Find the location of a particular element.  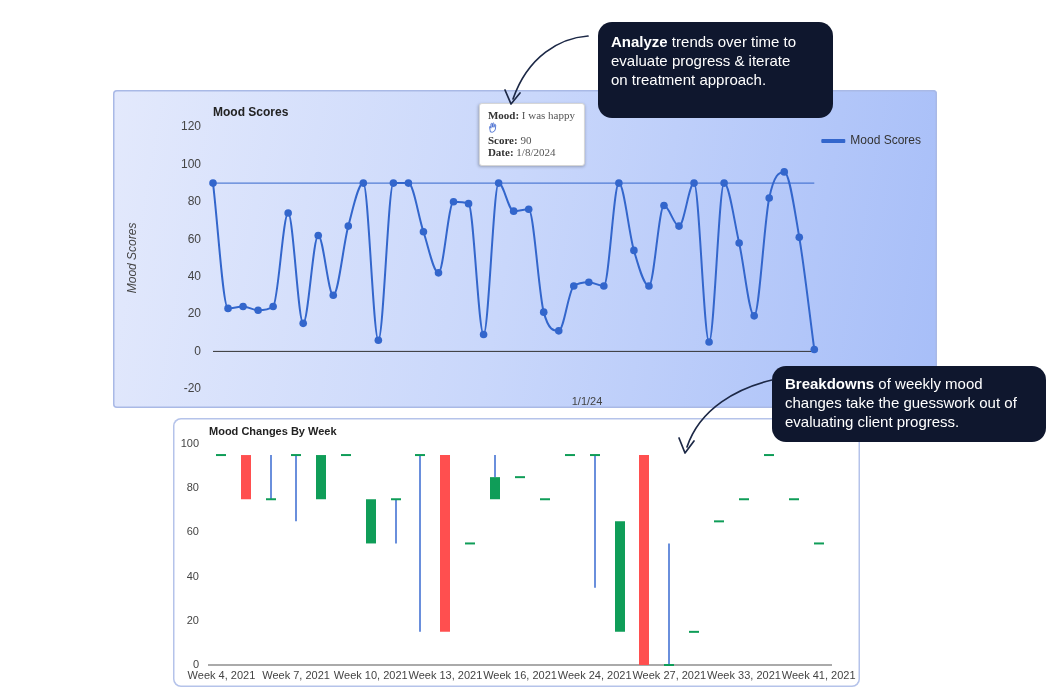

x-tick-label: Week 4, 2021 is located at coordinates (221, 674).